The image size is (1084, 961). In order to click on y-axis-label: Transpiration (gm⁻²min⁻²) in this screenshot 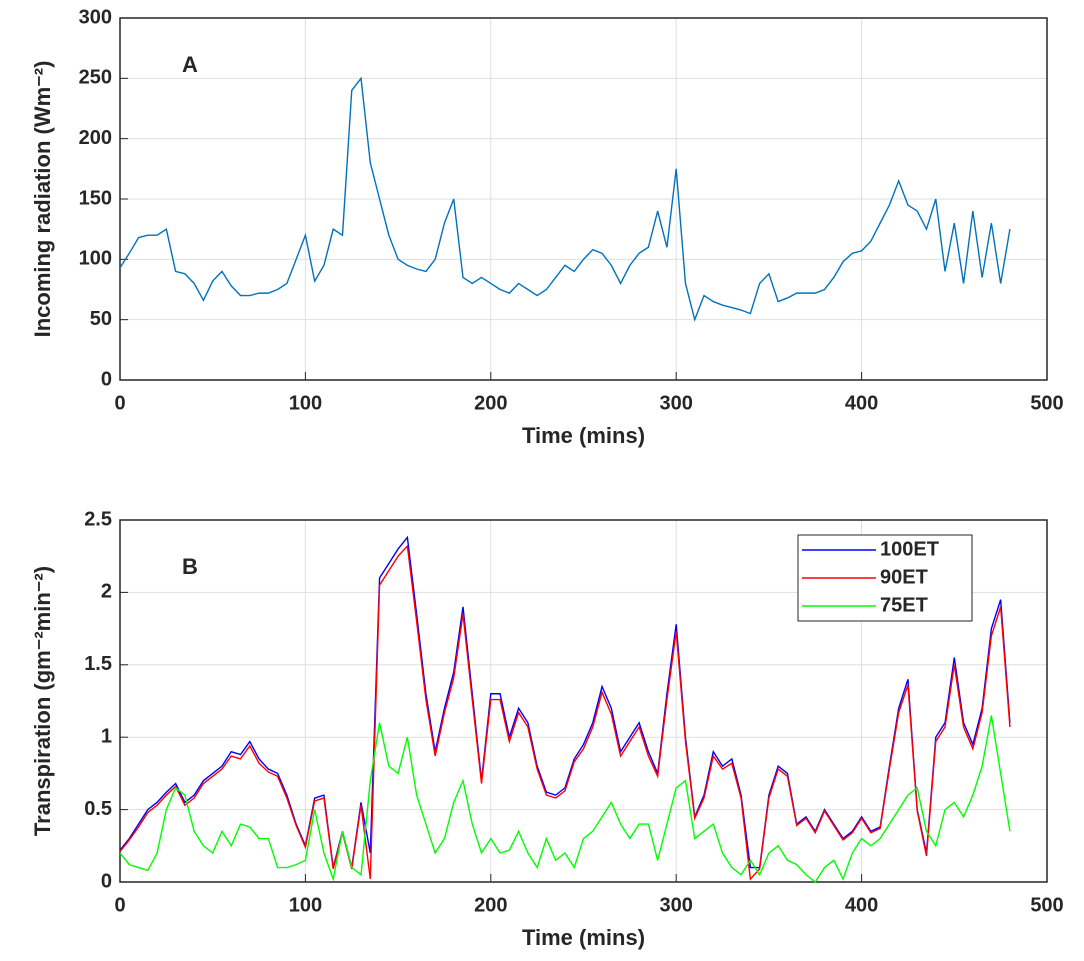, I will do `click(42, 701)`.